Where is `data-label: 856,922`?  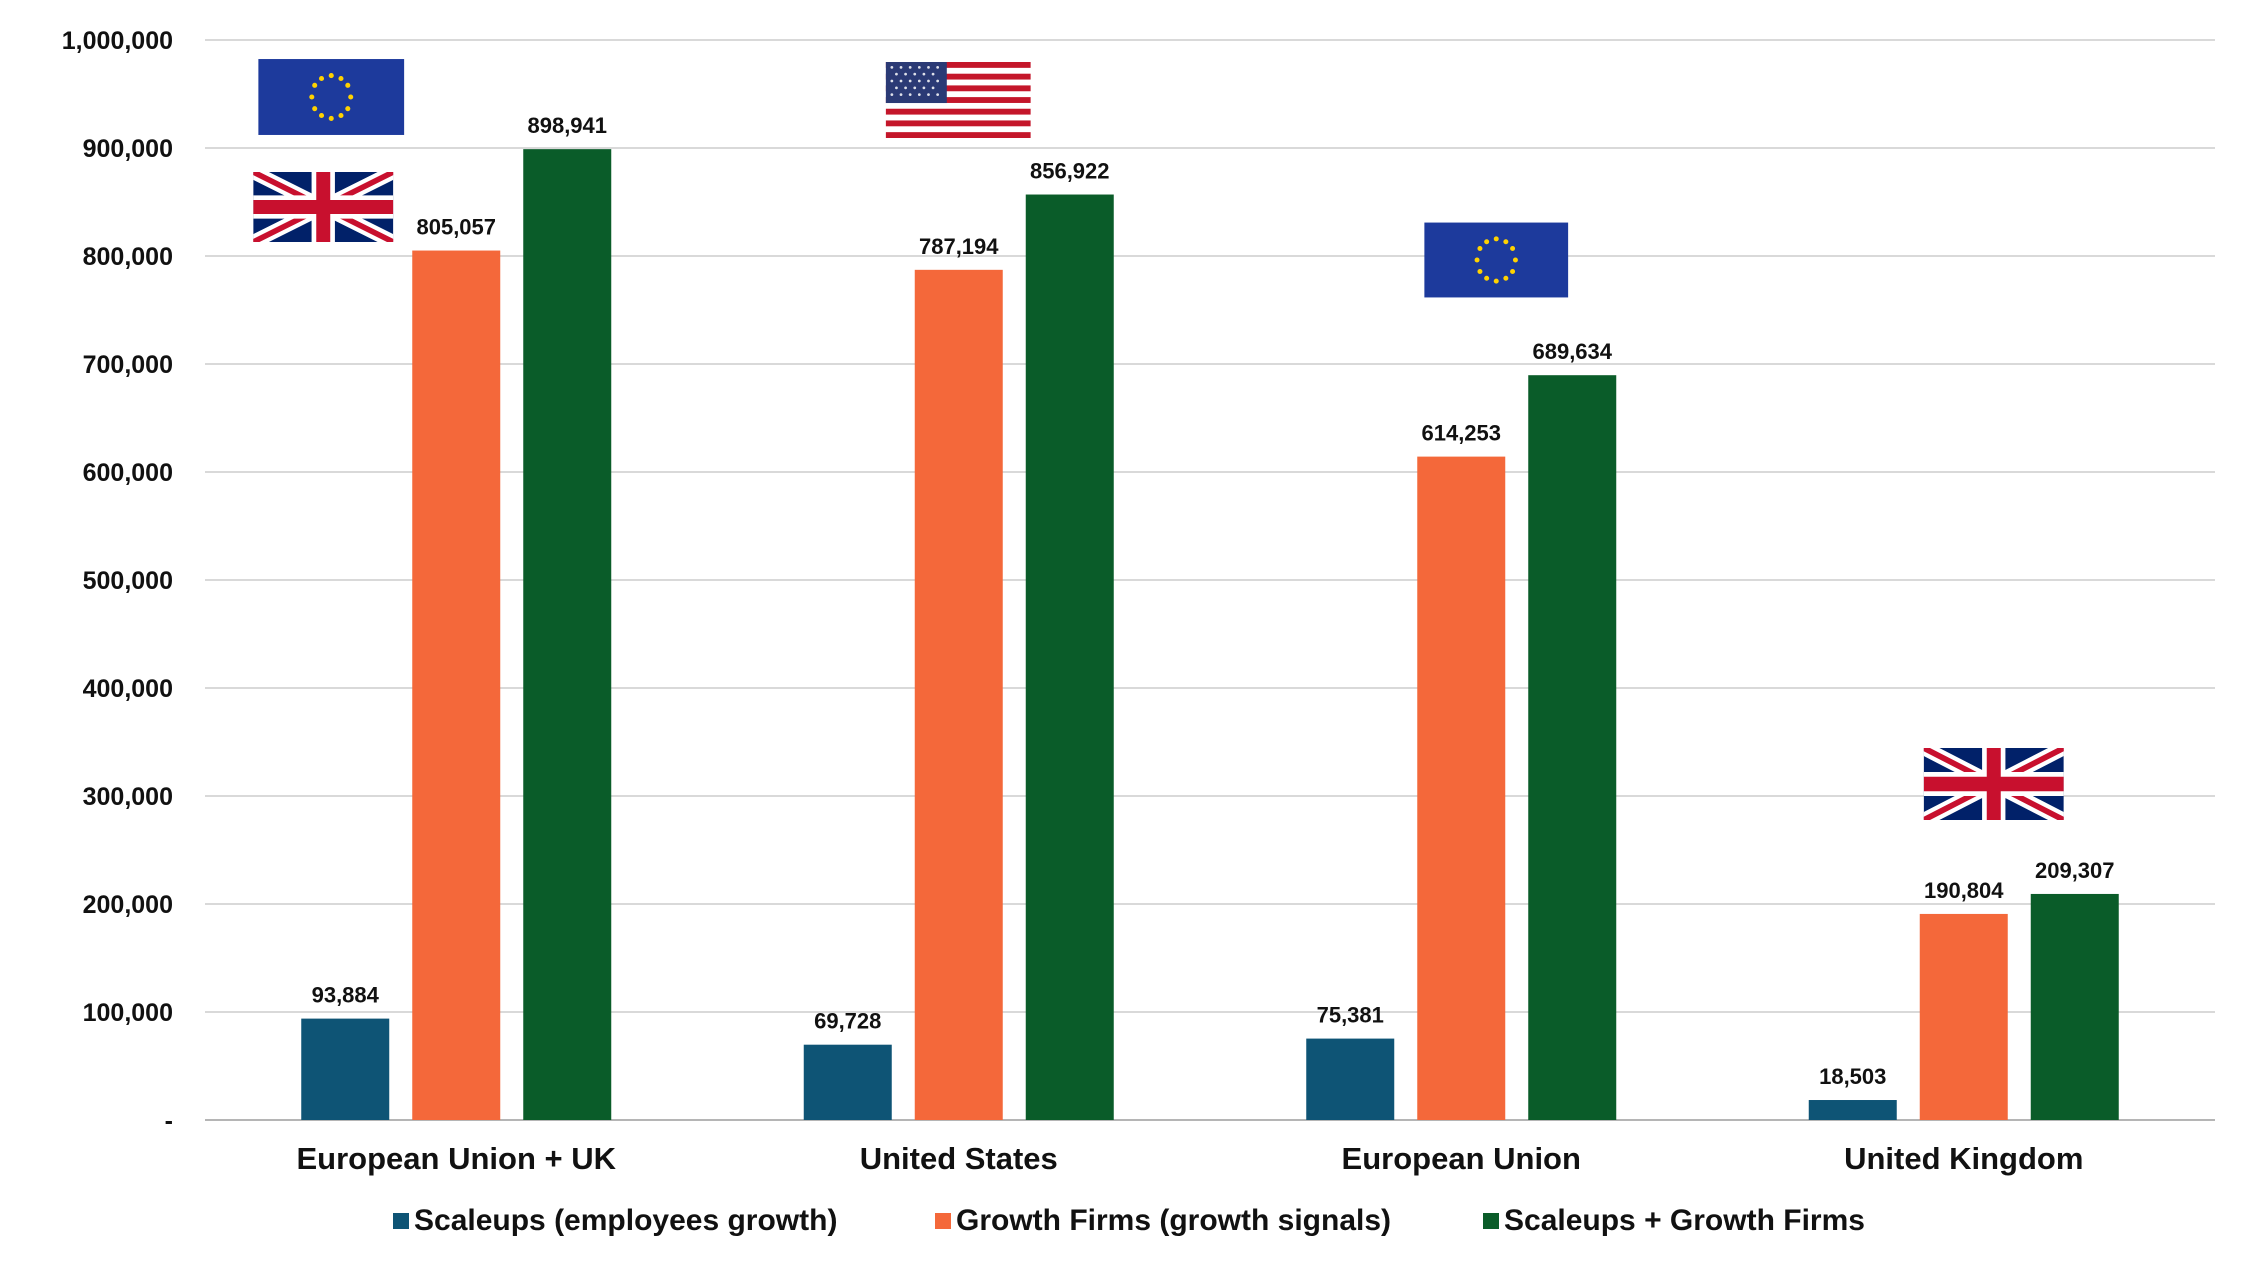
data-label: 856,922 is located at coordinates (1070, 171).